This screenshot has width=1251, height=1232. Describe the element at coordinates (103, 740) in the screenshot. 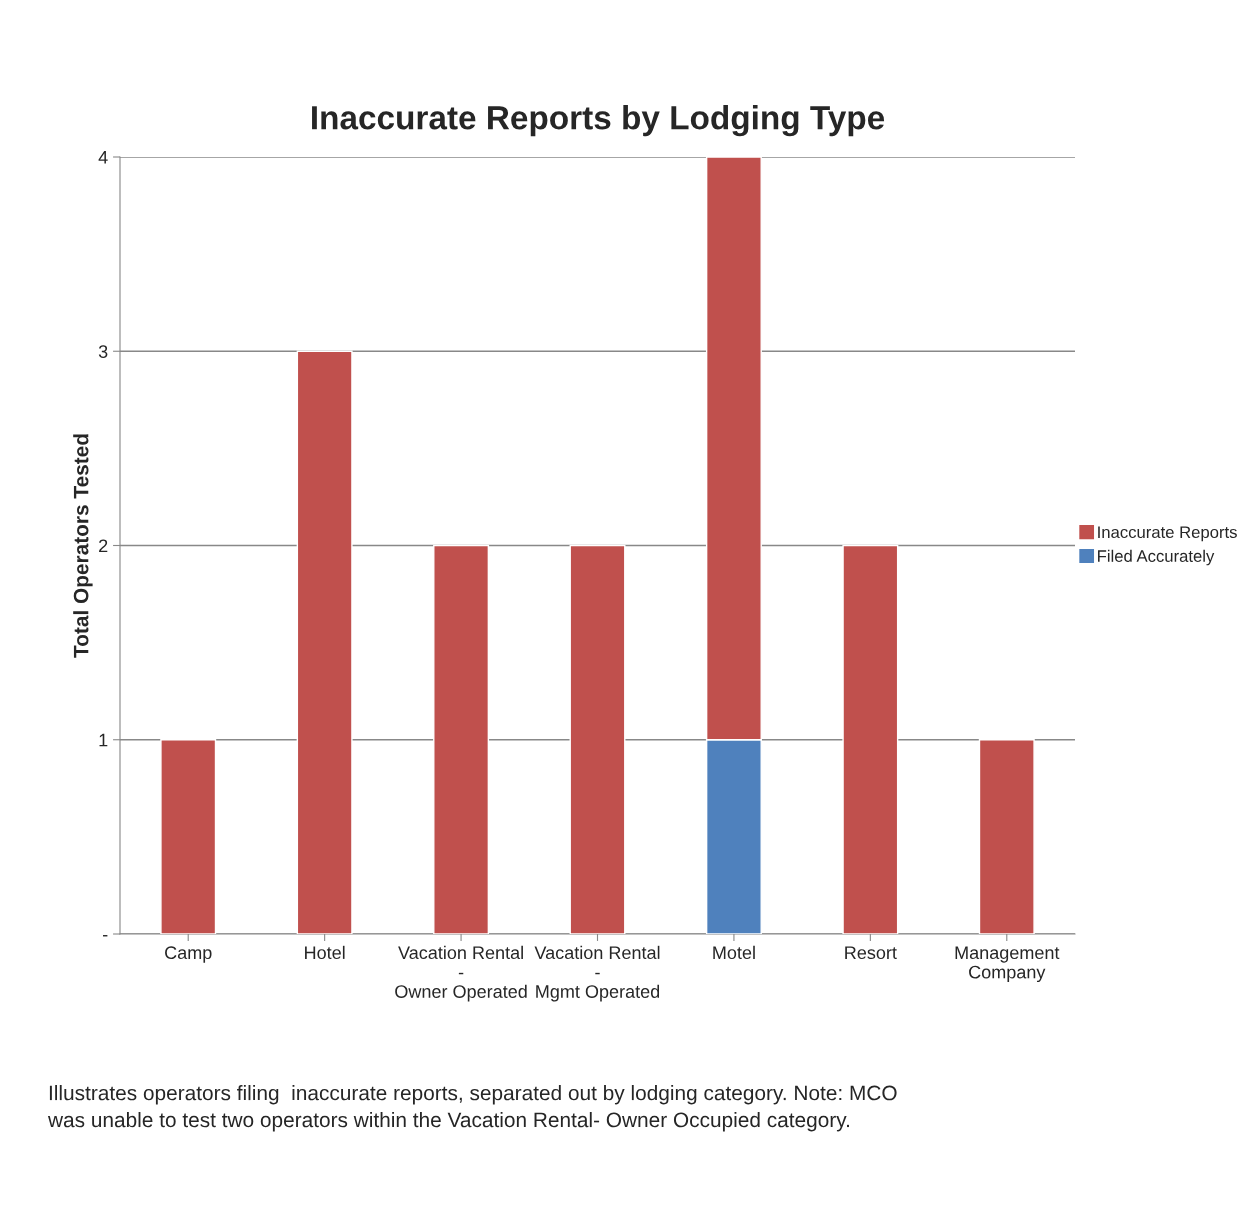

I see `y-tick-label: 1` at that location.